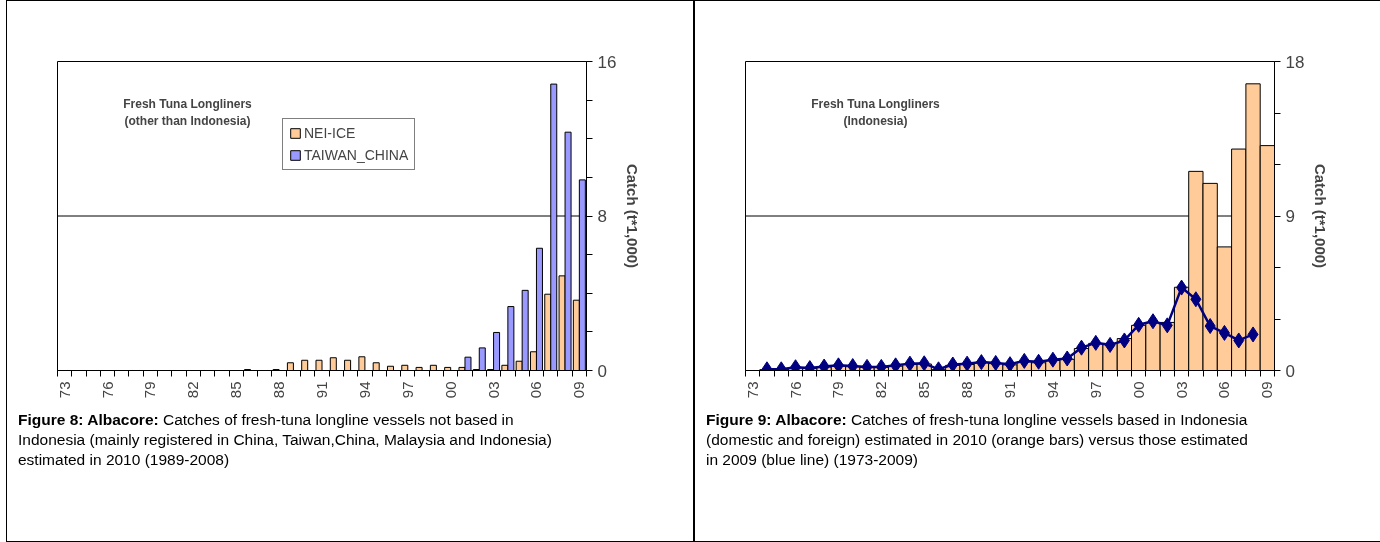 The width and height of the screenshot is (1380, 542). I want to click on y-tick-label: 8, so click(602, 216).